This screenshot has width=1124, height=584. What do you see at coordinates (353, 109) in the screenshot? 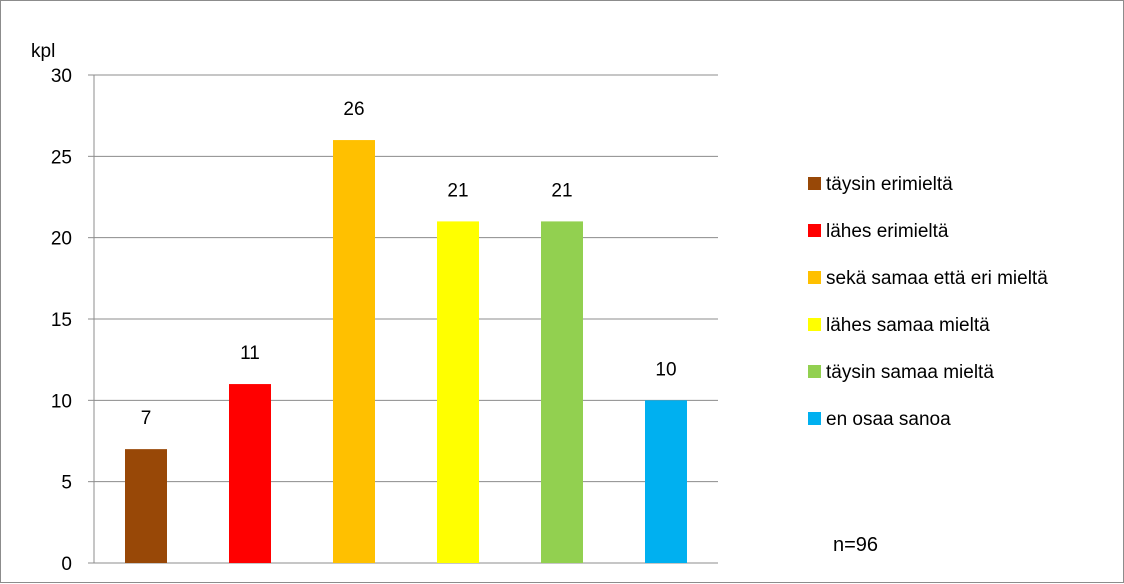
I see `data-label: 26` at bounding box center [353, 109].